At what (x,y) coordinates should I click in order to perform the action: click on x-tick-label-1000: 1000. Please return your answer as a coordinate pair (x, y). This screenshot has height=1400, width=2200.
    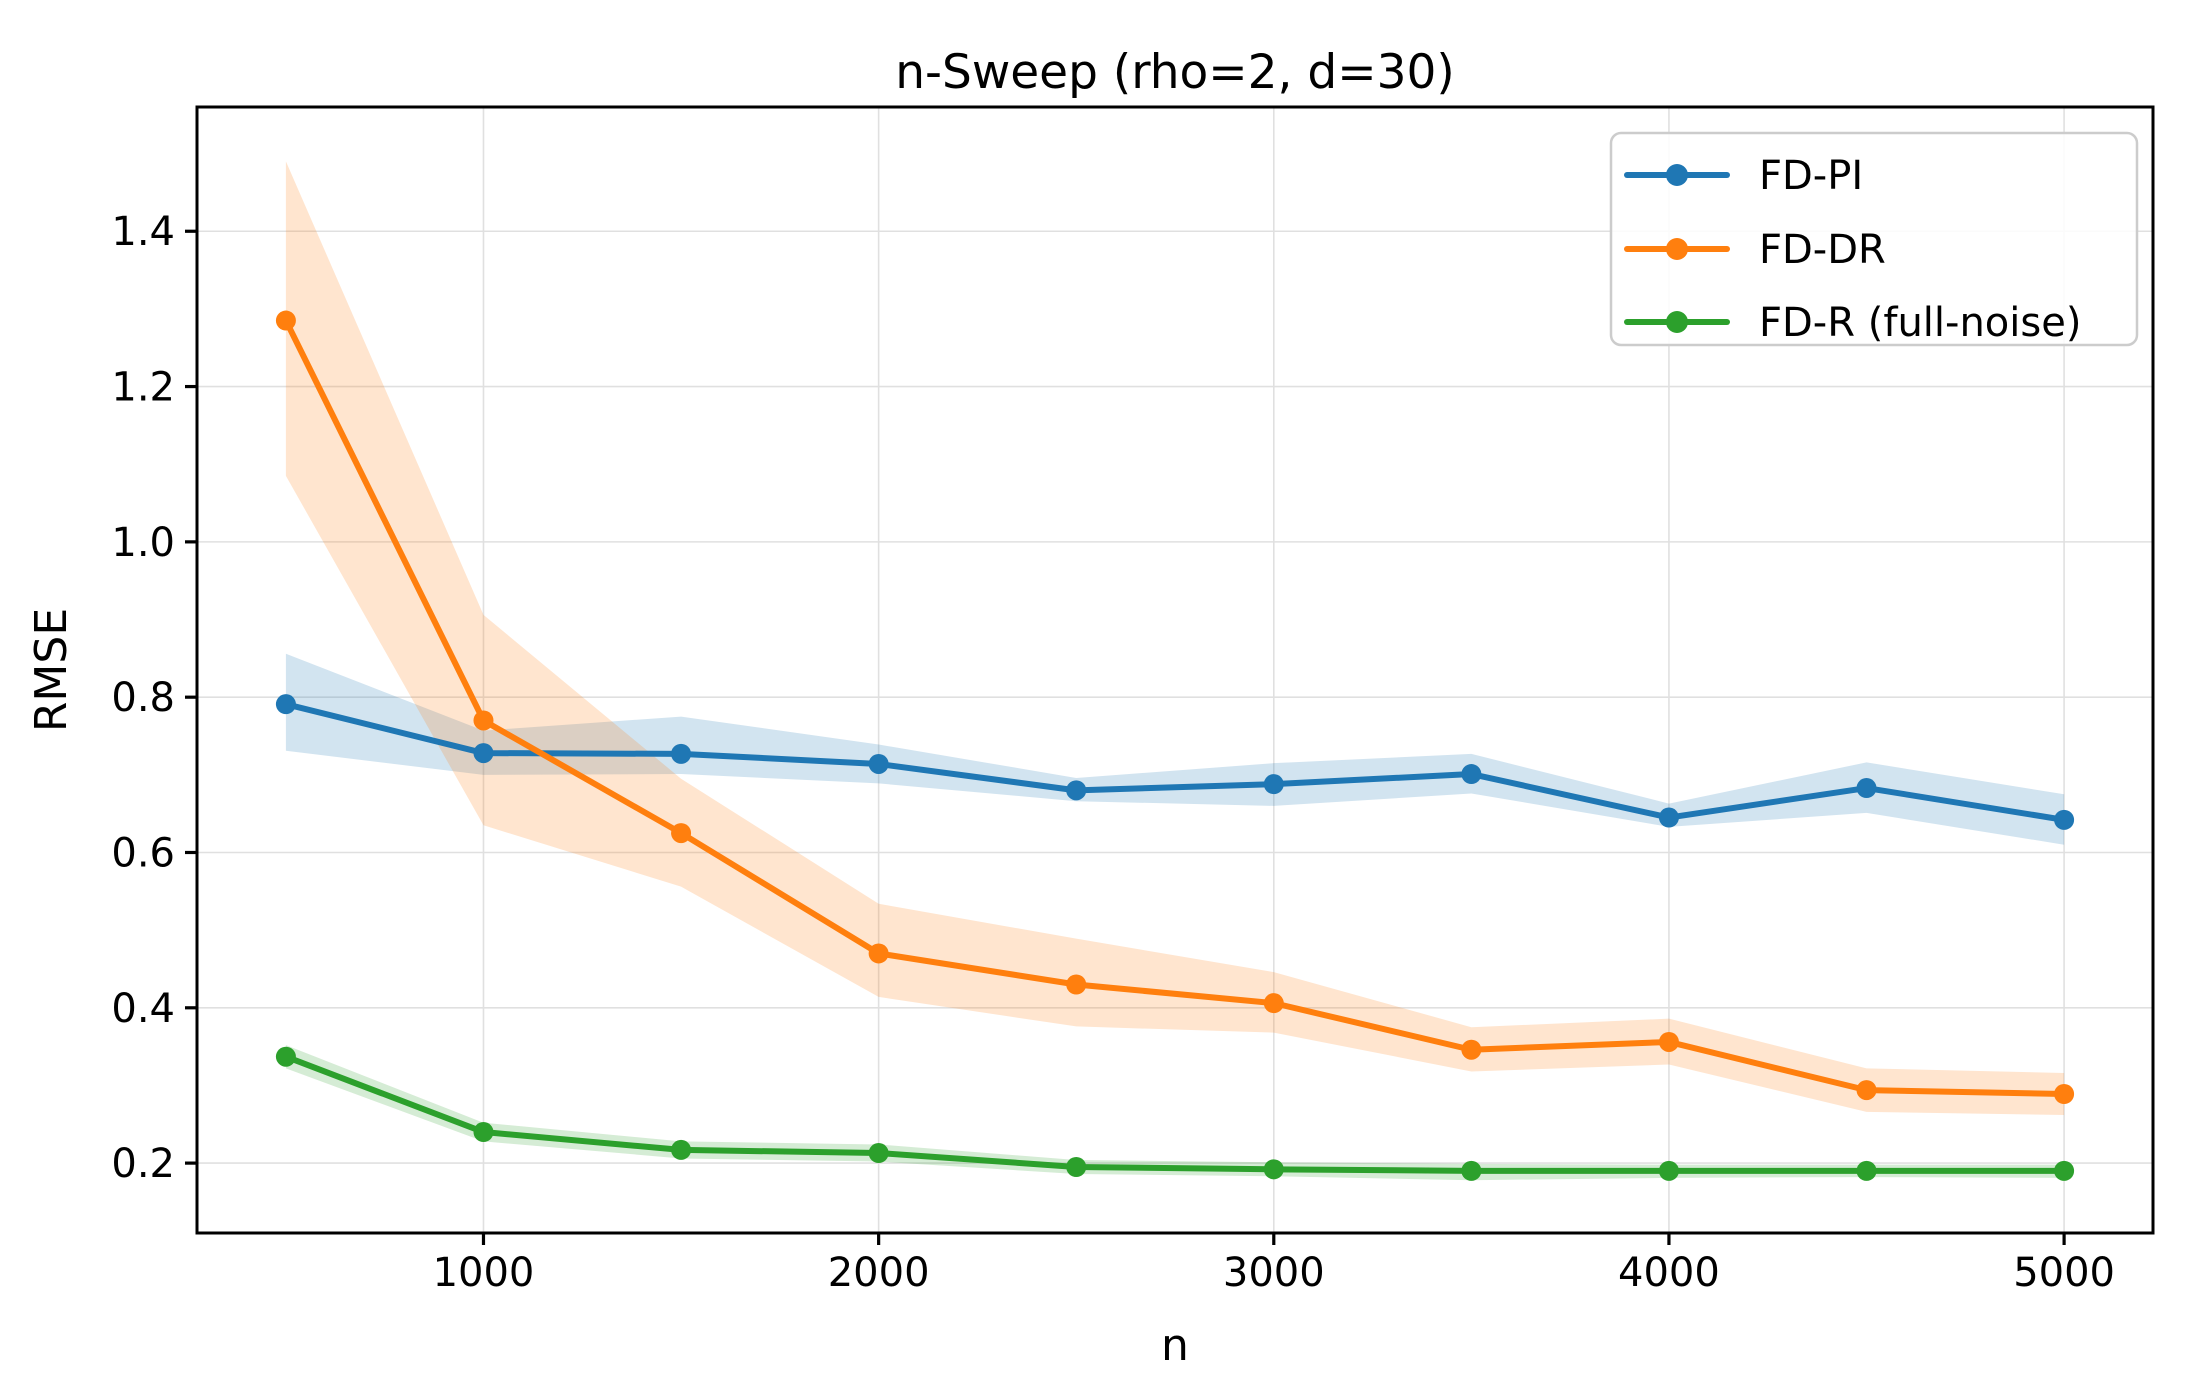
    Looking at the image, I should click on (484, 1273).